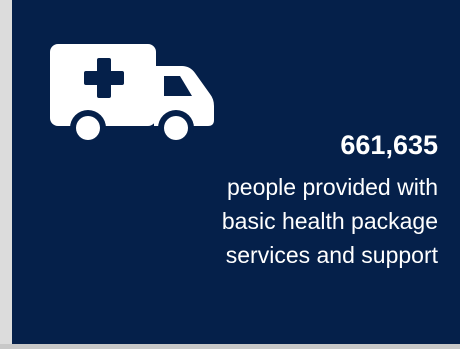 The height and width of the screenshot is (349, 460). What do you see at coordinates (332, 187) in the screenshot?
I see `stat-description-line: people provided with` at bounding box center [332, 187].